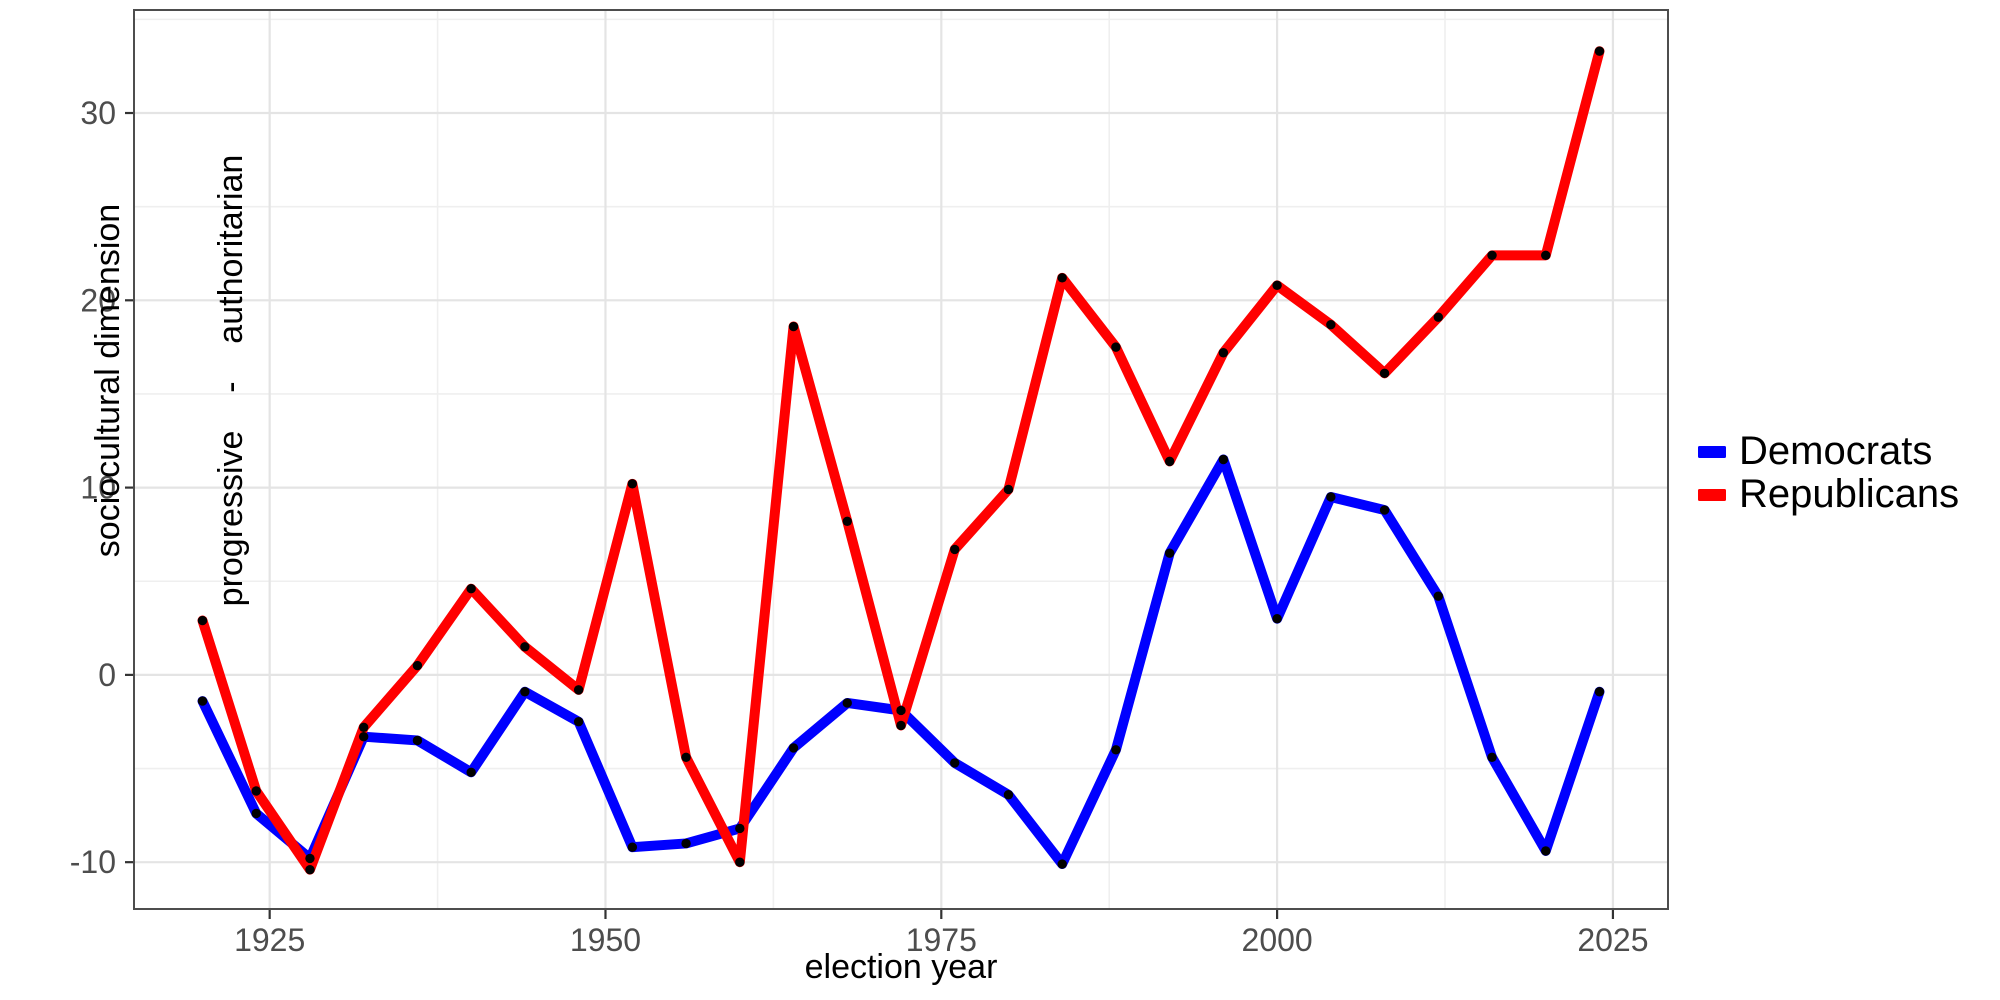  I want to click on y-axis-title-line2: progressive - authoritarian, so click(231, 380).